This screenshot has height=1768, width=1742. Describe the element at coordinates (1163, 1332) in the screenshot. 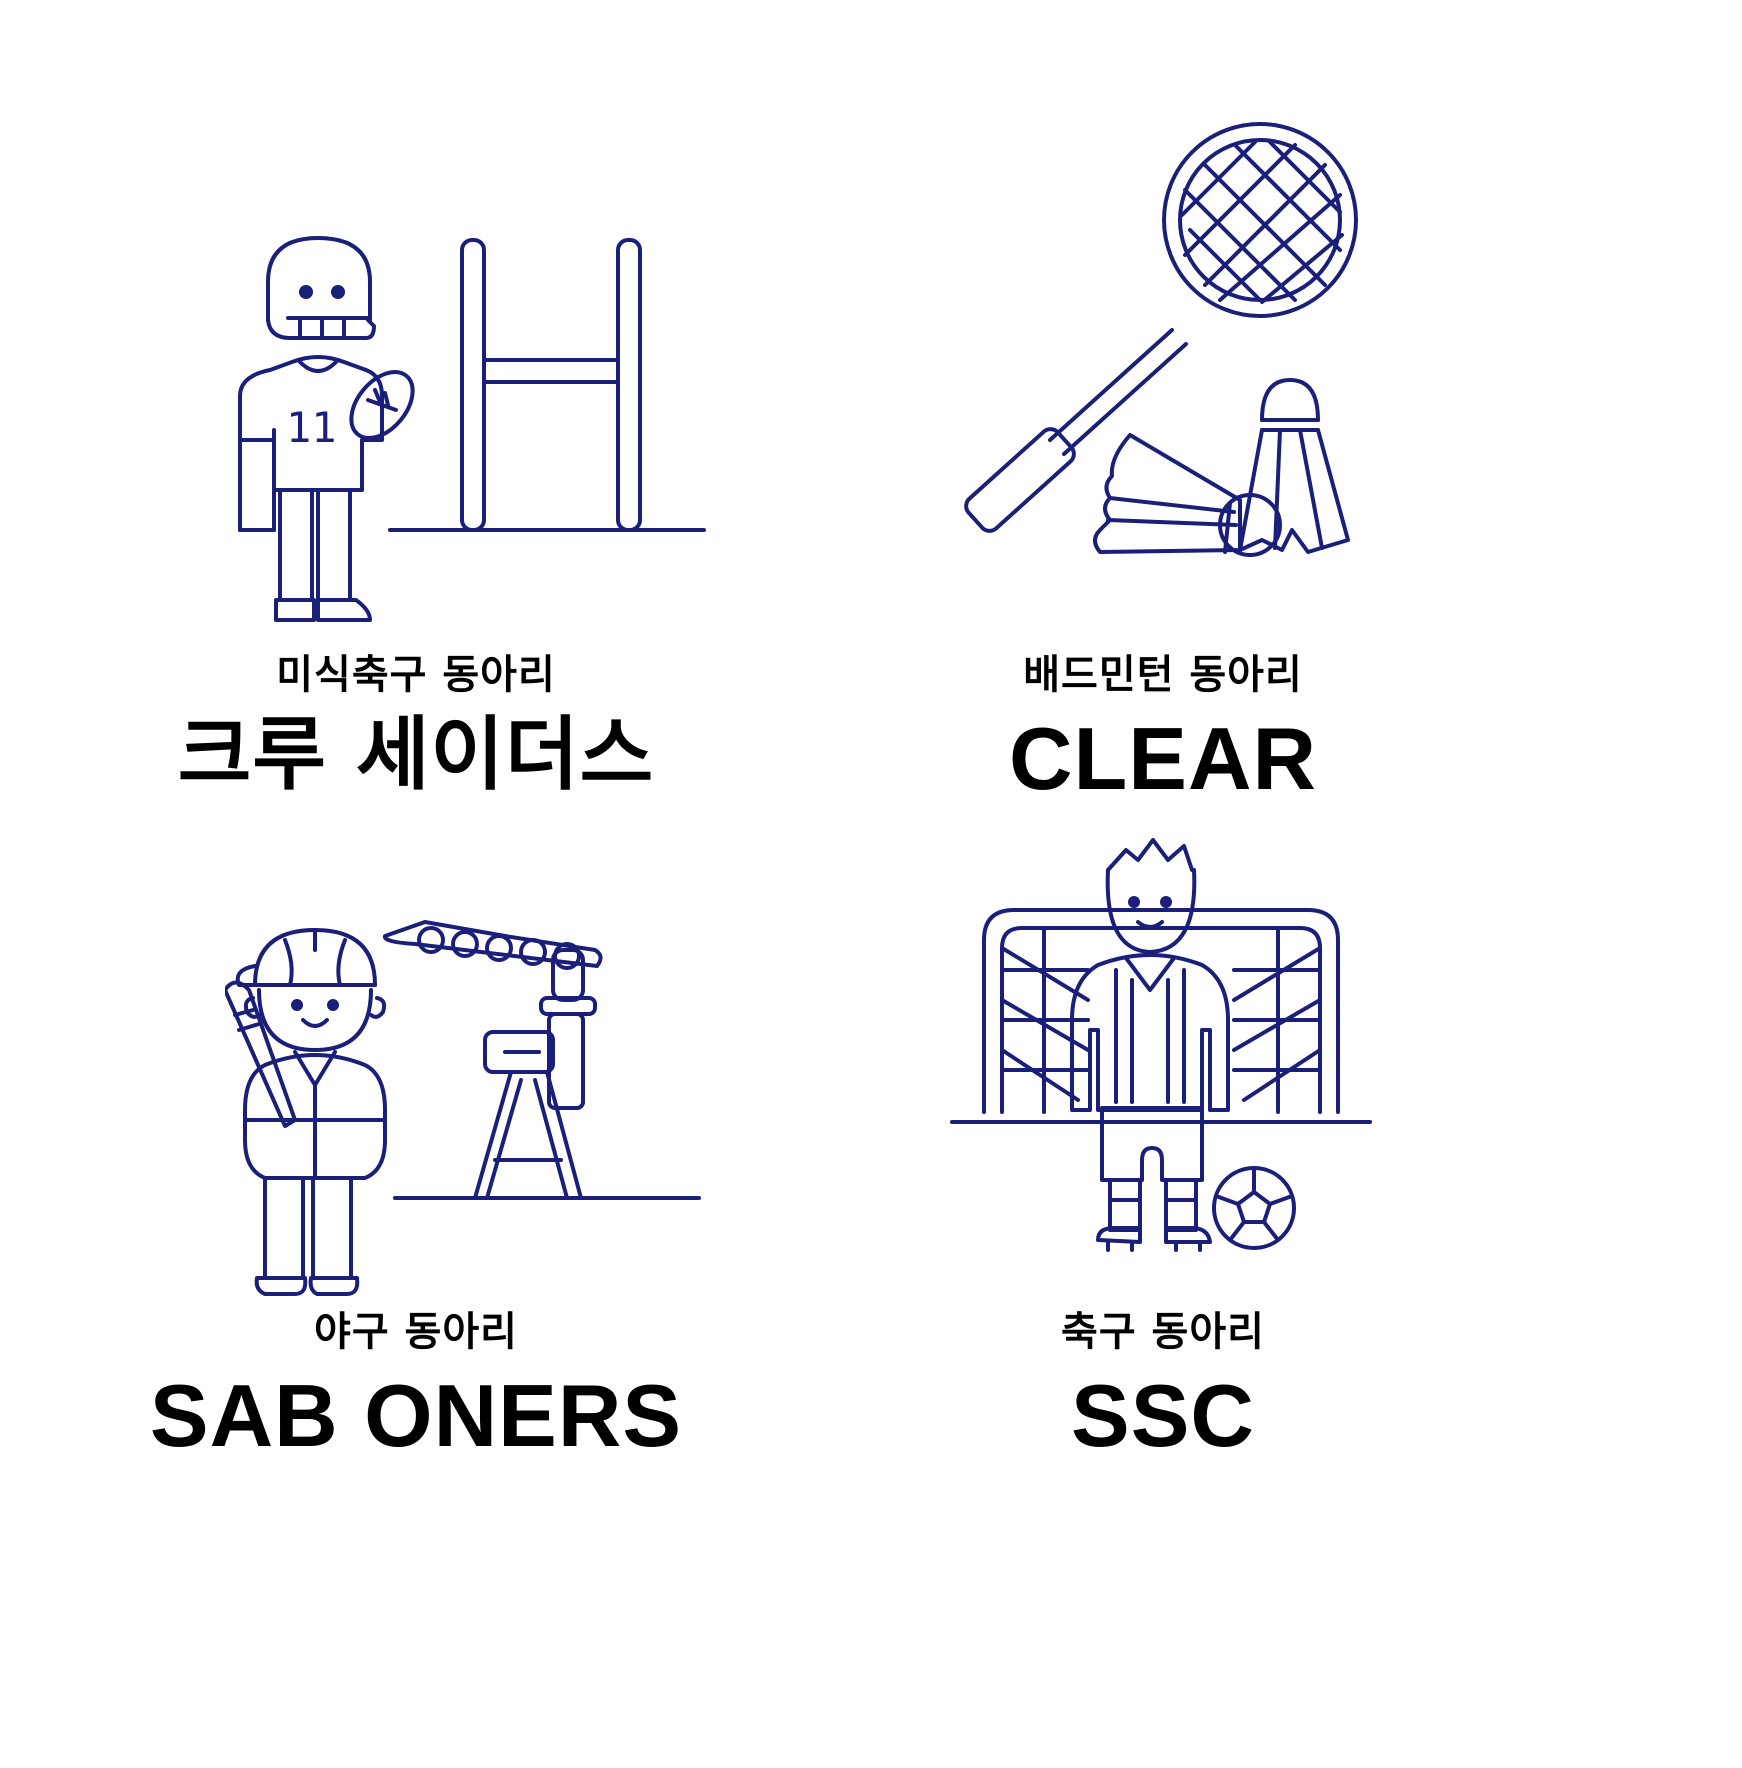

I see `club-category: 축구 동아리` at that location.